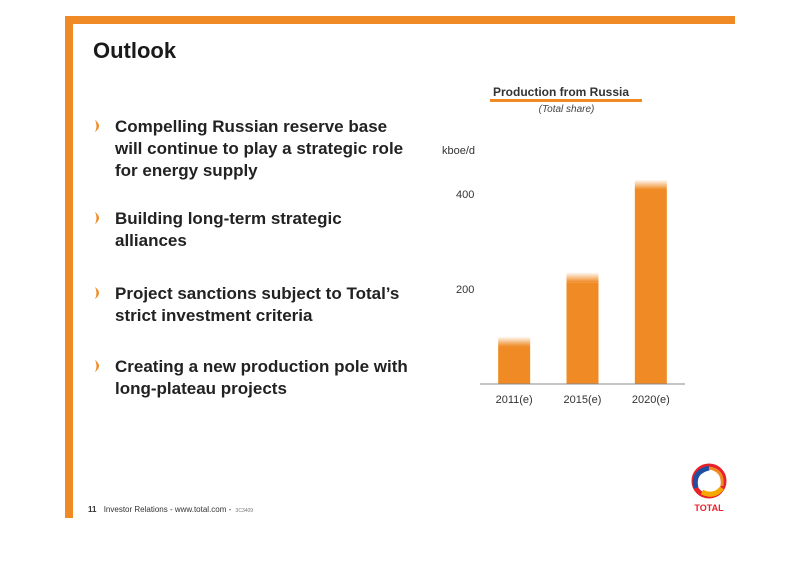 The width and height of the screenshot is (800, 566). What do you see at coordinates (458, 151) in the screenshot?
I see `y-axis-label: kboe/d` at bounding box center [458, 151].